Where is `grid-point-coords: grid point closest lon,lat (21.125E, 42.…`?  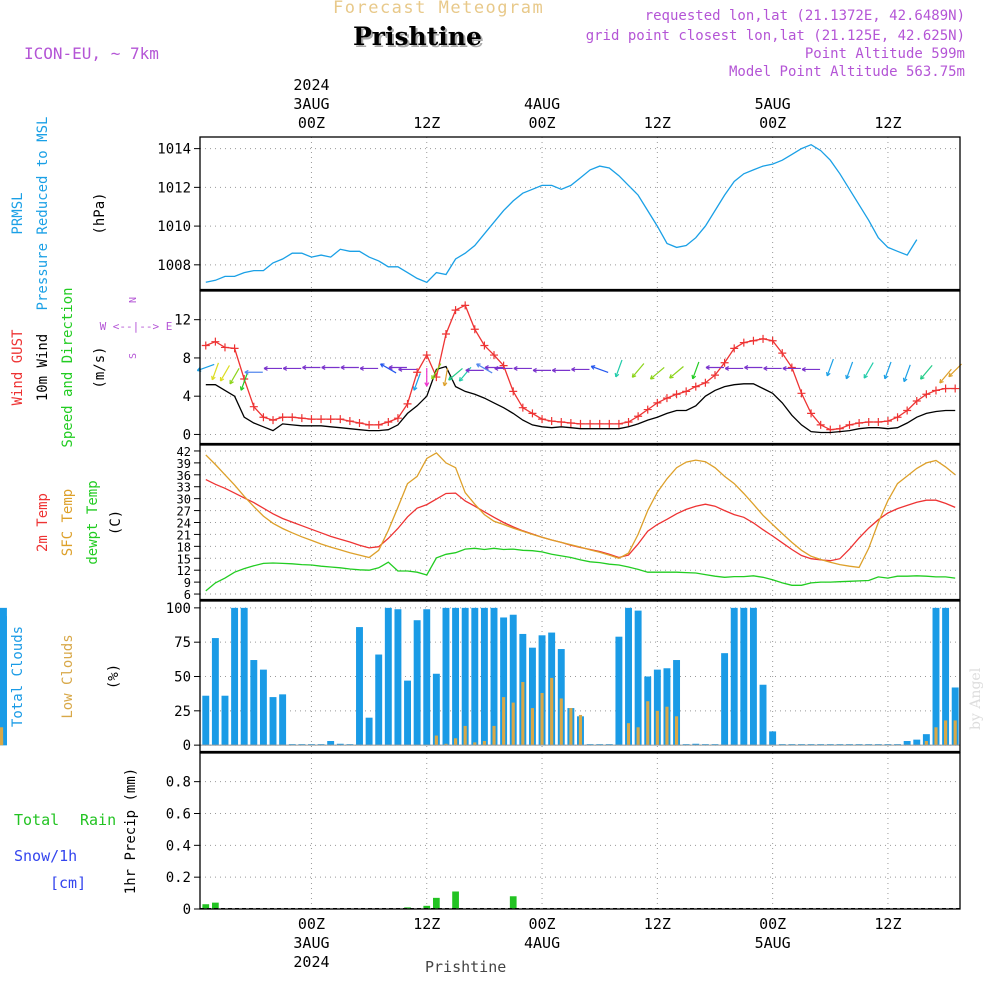 grid-point-coords: grid point closest lon,lat (21.125E, 42.… is located at coordinates (775, 36).